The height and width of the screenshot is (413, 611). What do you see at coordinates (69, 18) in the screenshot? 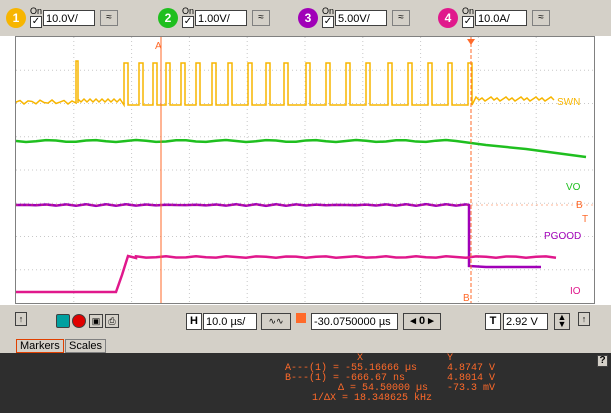
I see `channel-1-scale-field: 10.0V/` at bounding box center [69, 18].